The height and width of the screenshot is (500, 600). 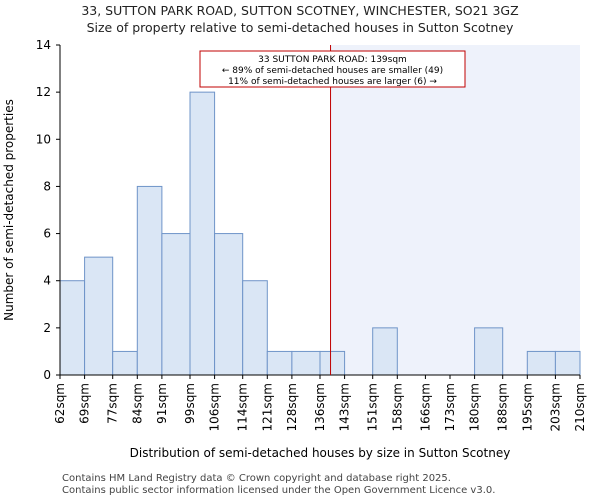 I want to click on annotation-border, so click(x=332, y=69).